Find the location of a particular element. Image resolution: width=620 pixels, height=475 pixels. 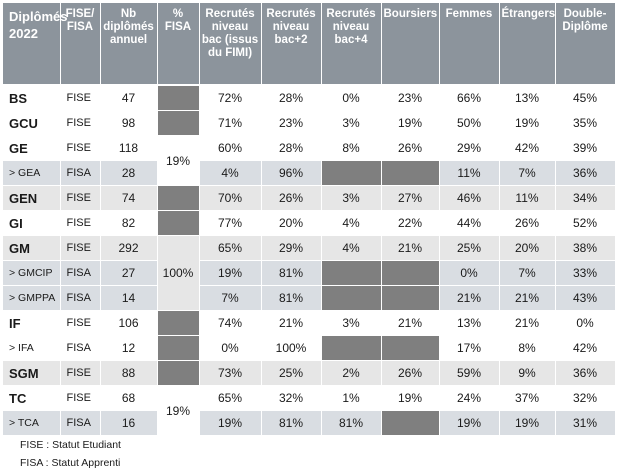

row-femmes: 13% is located at coordinates (469, 323).